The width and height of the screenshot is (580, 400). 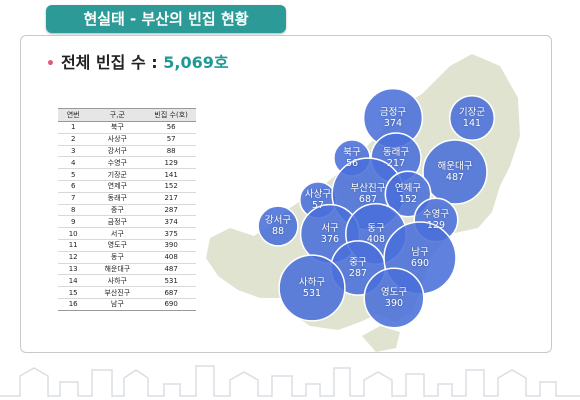 I want to click on row-count: 374, so click(x=171, y=222).